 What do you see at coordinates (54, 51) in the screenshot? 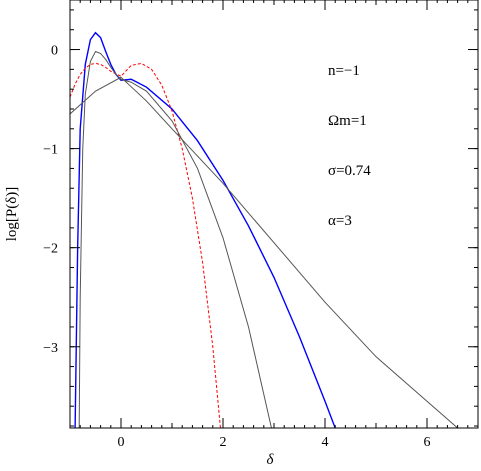
I see `y-tick-label: 0` at bounding box center [54, 51].